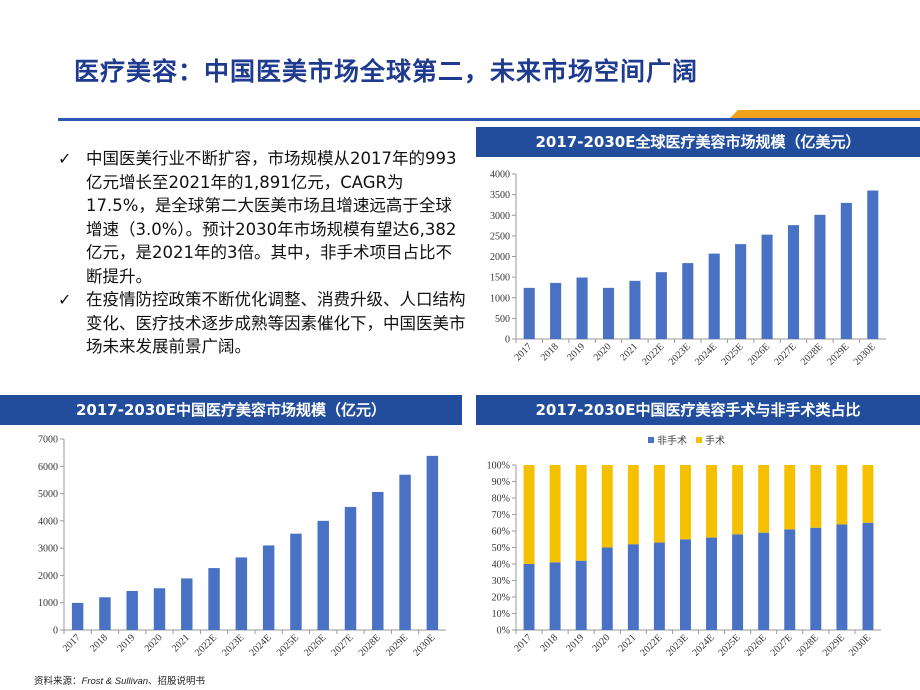 This screenshot has width=920, height=690. Describe the element at coordinates (501, 614) in the screenshot. I see `y-tick-label: 10%` at that location.